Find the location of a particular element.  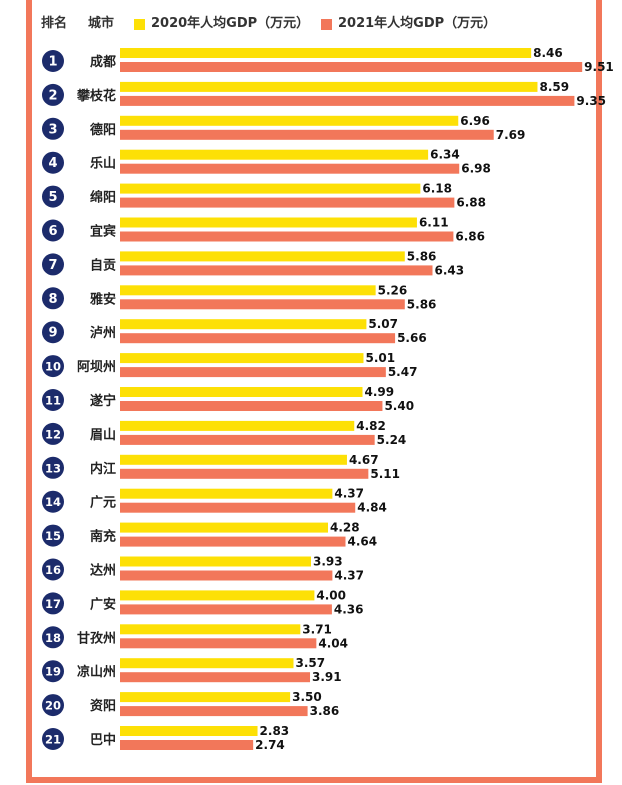

rank-number: 12 is located at coordinates (53, 434).